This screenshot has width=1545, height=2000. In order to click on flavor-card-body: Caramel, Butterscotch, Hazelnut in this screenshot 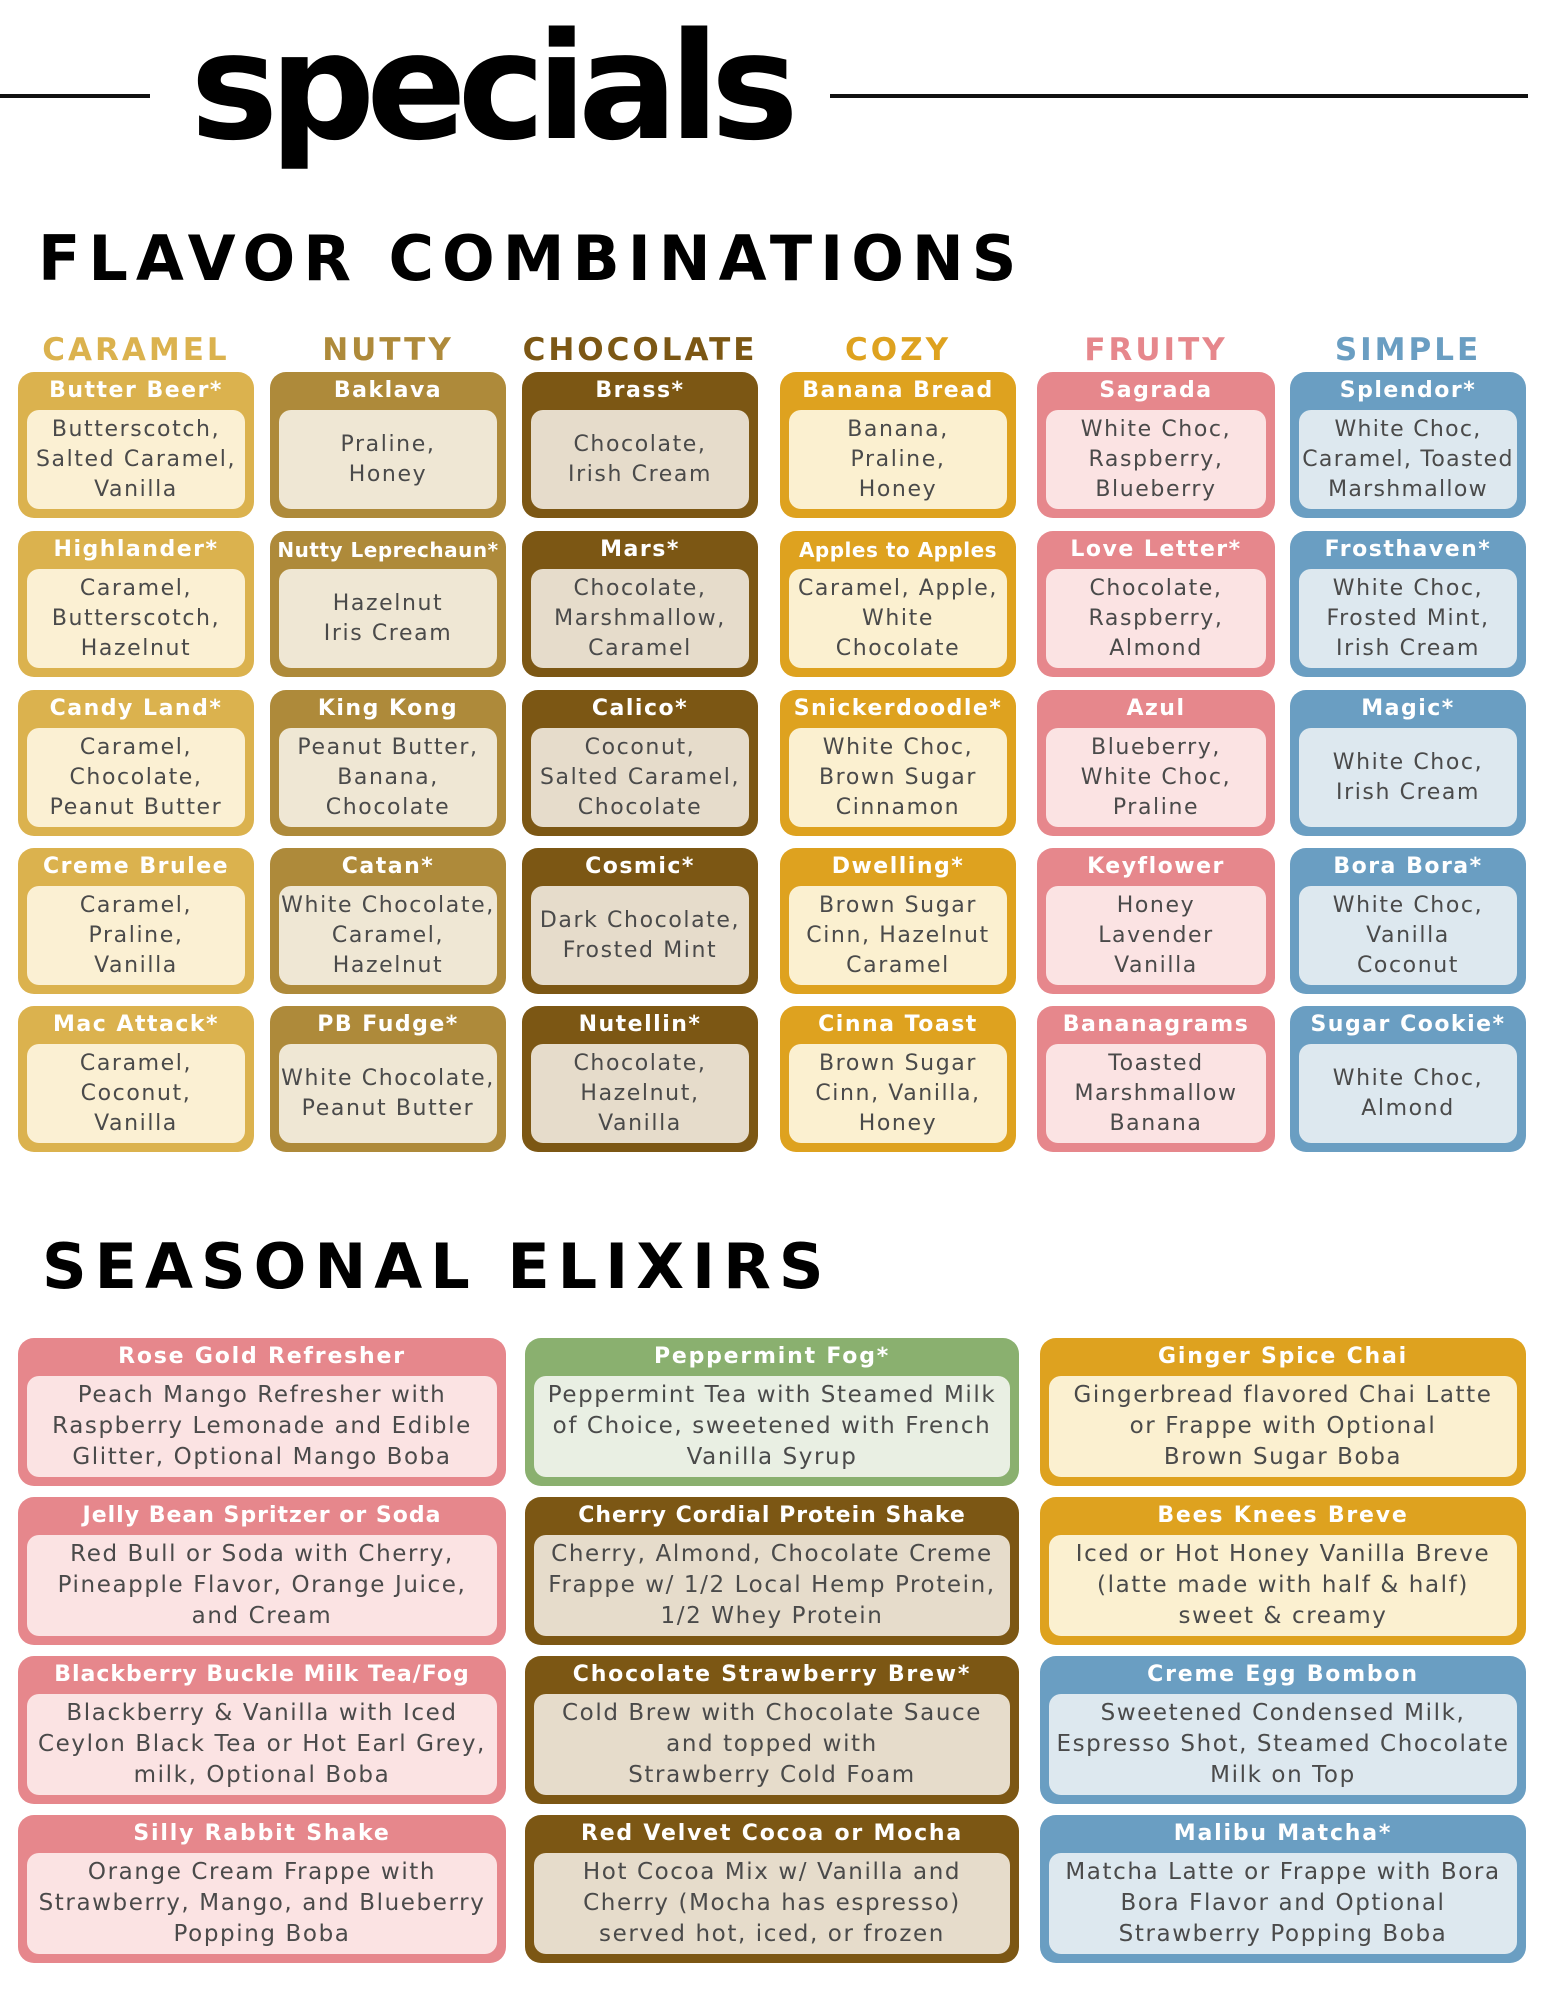, I will do `click(136, 618)`.